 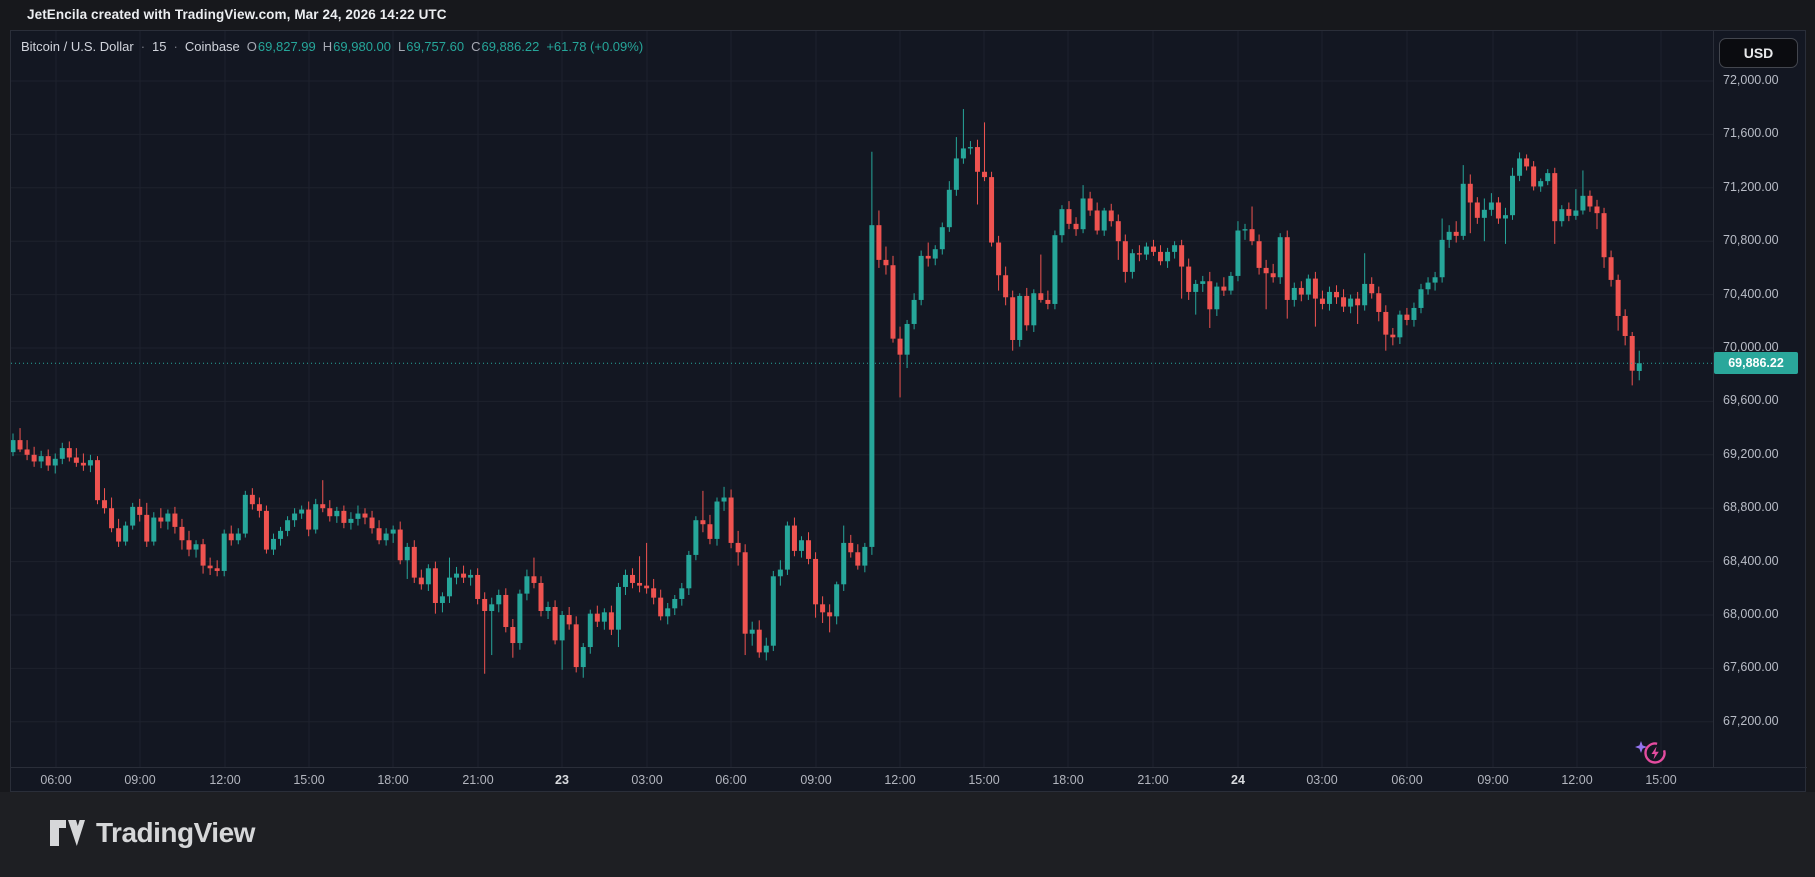 What do you see at coordinates (907, 834) in the screenshot?
I see `footer-bar: TradingView` at bounding box center [907, 834].